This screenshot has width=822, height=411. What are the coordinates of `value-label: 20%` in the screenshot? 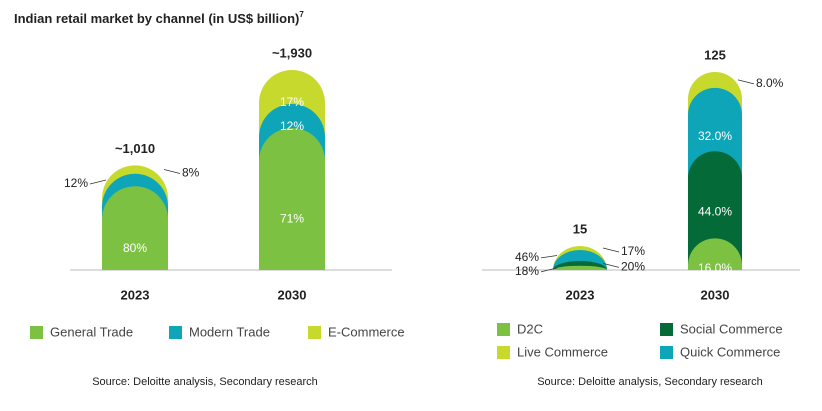 It's located at (633, 267).